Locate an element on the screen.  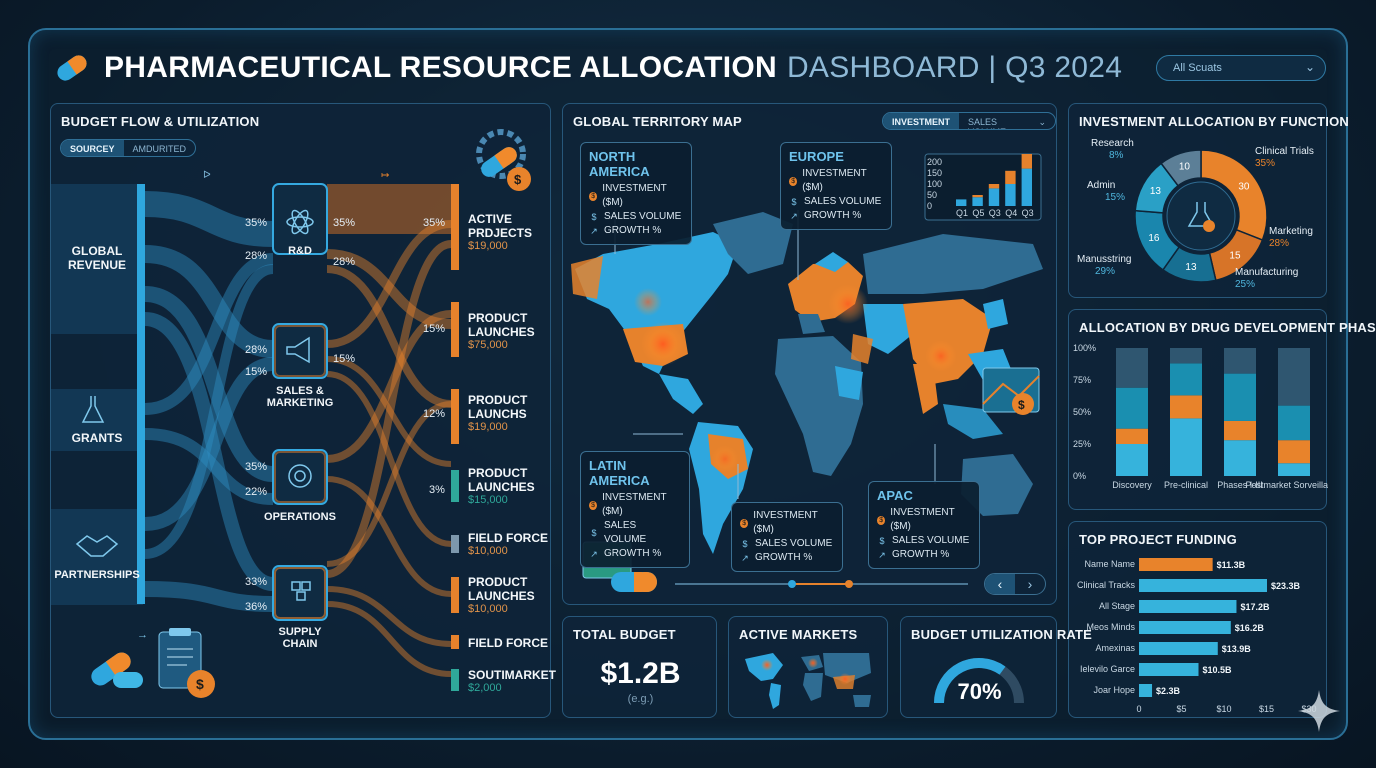
project-x-tick: $15 is located at coordinates (1266, 709).